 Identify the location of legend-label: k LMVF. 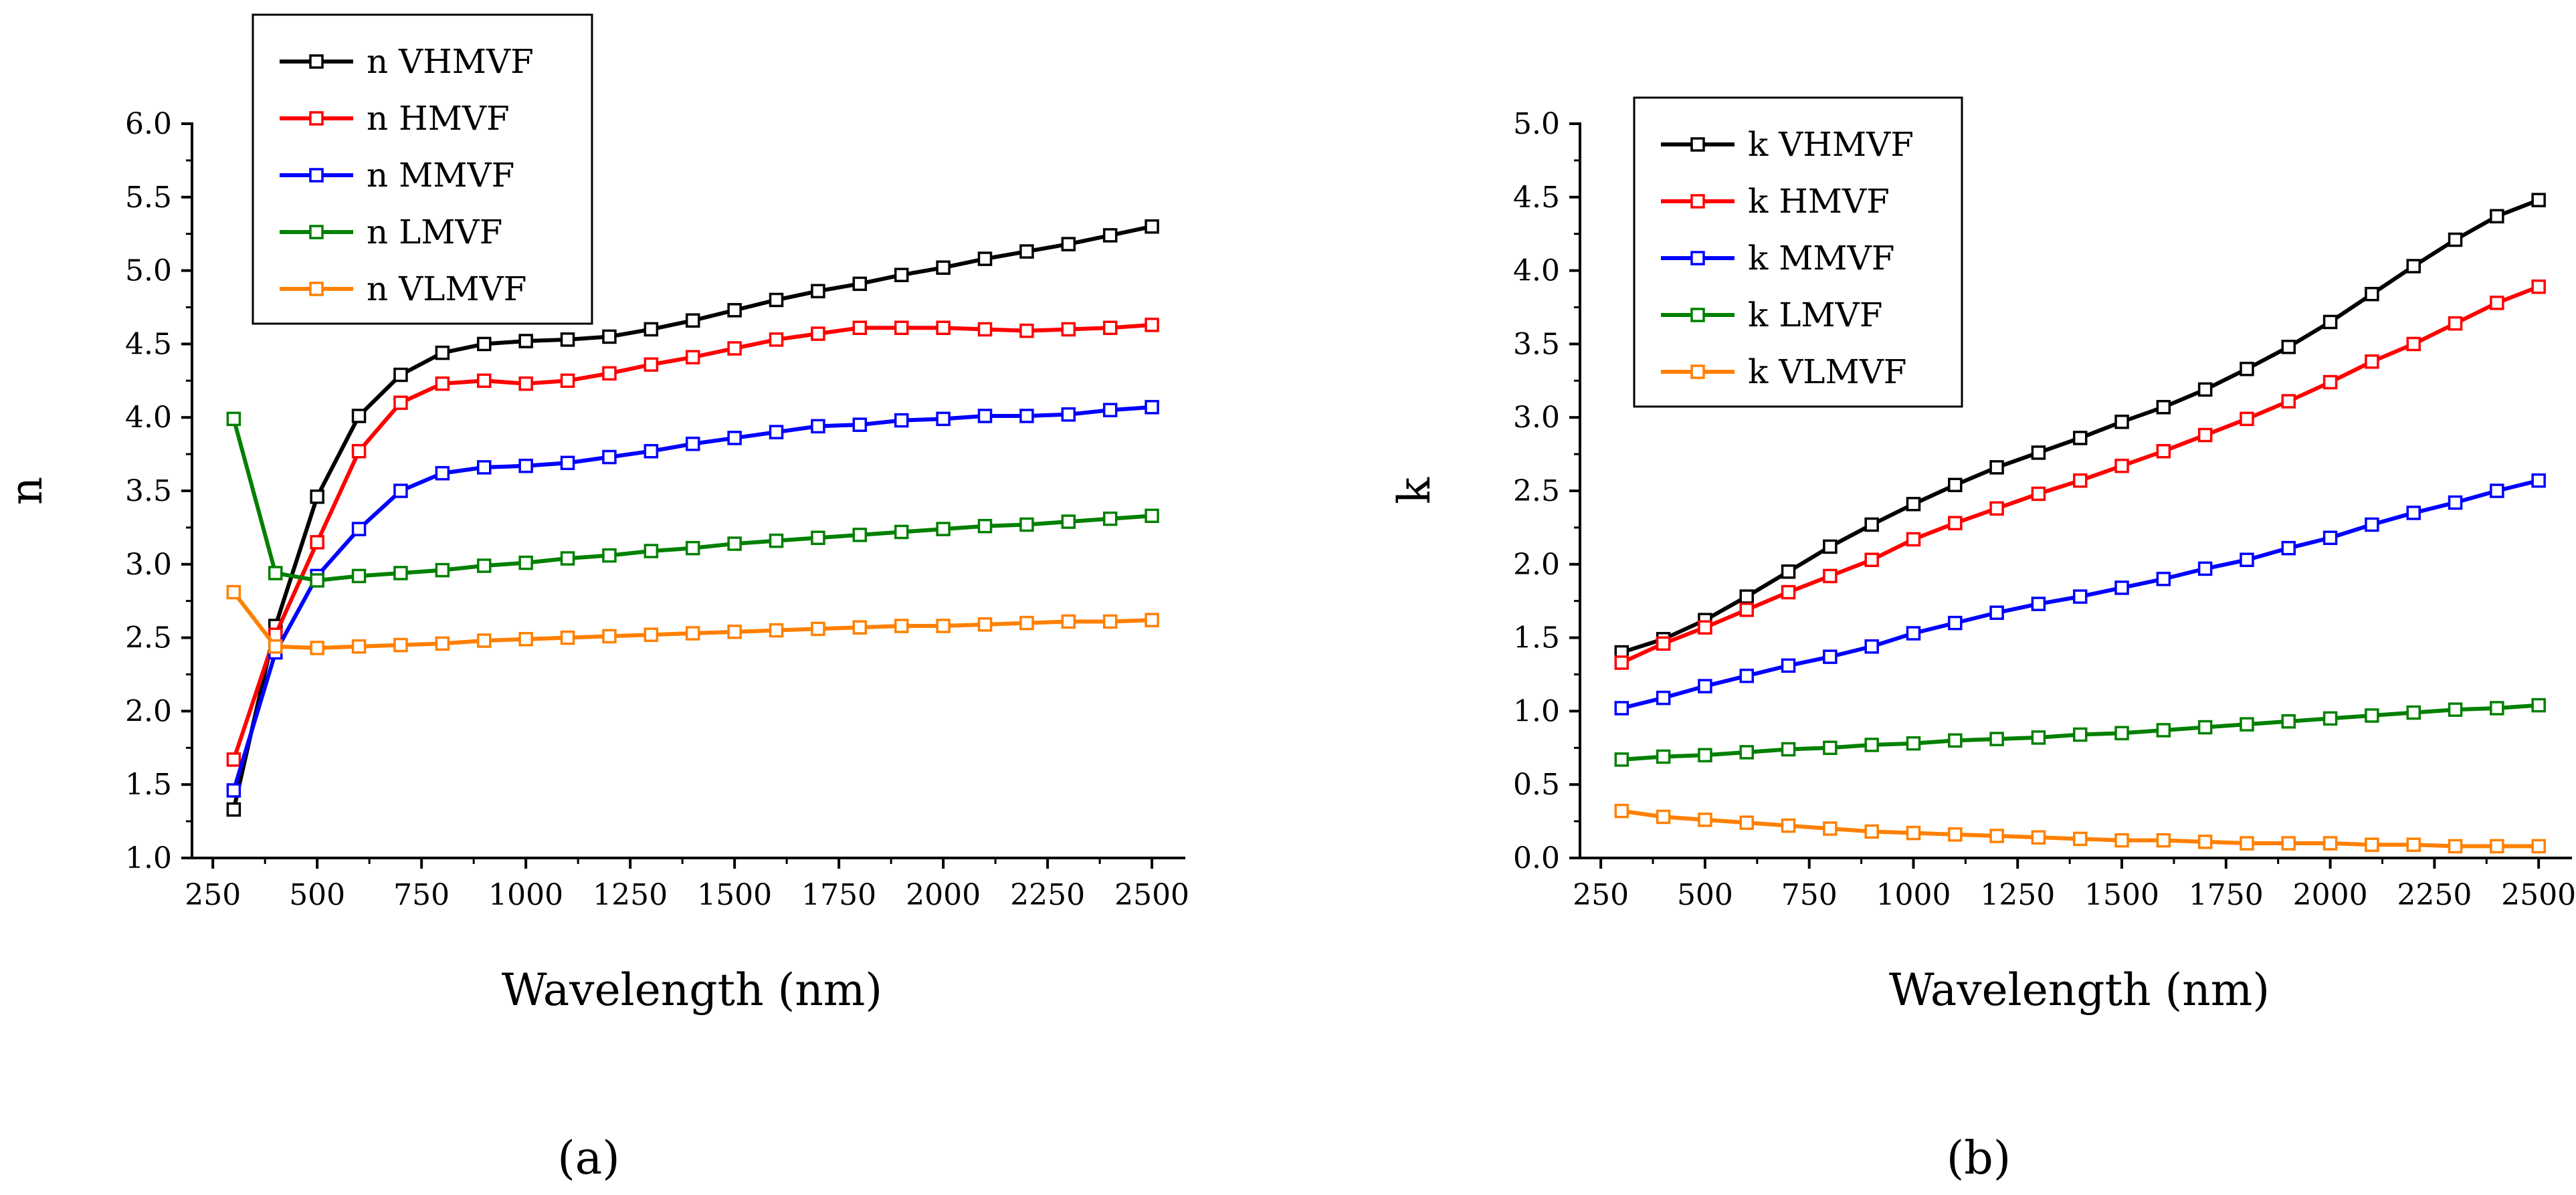
(1815, 315).